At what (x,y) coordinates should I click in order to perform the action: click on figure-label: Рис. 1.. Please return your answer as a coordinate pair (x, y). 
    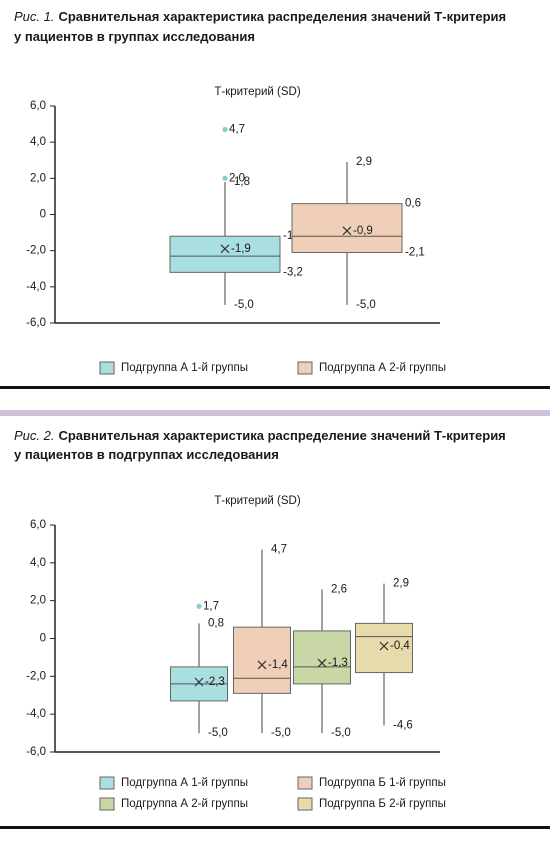
    Looking at the image, I should click on (34, 16).